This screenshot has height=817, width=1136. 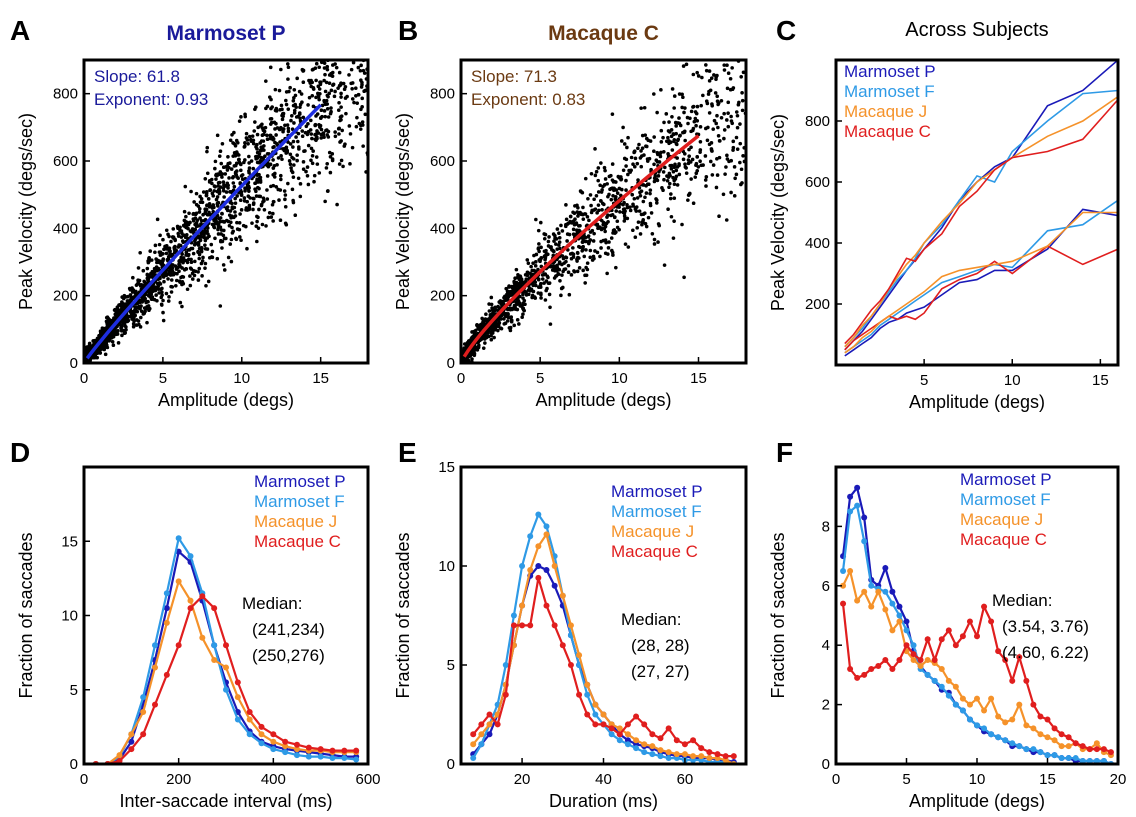 What do you see at coordinates (887, 131) in the screenshot?
I see `legend-entry: Macaque C` at bounding box center [887, 131].